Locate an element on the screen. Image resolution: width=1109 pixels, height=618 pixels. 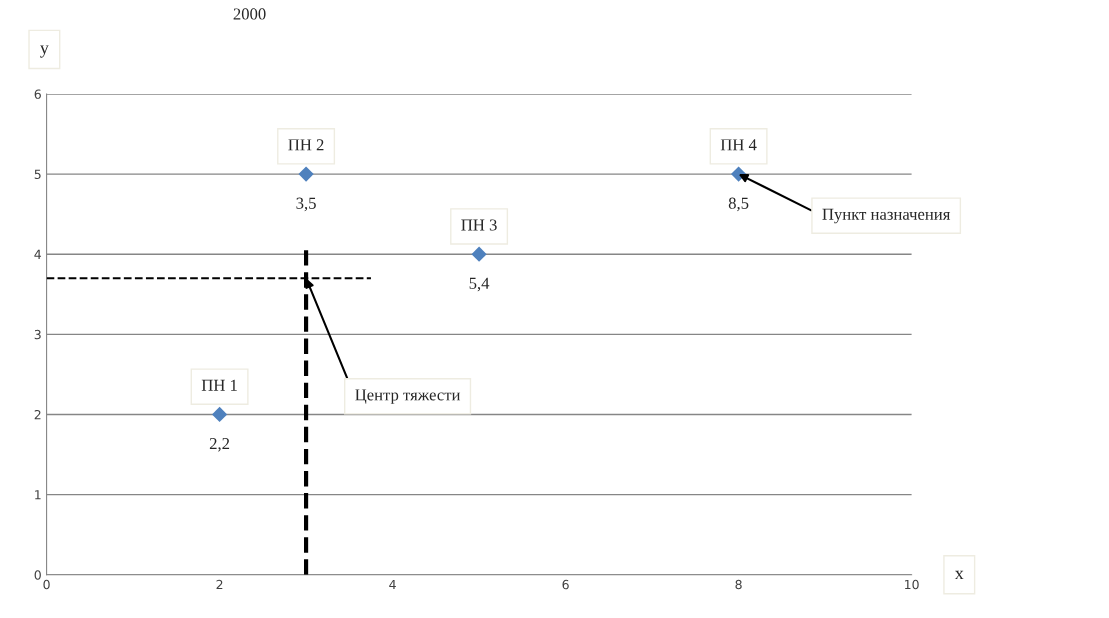
annotation: ПН 1 is located at coordinates (219, 385).